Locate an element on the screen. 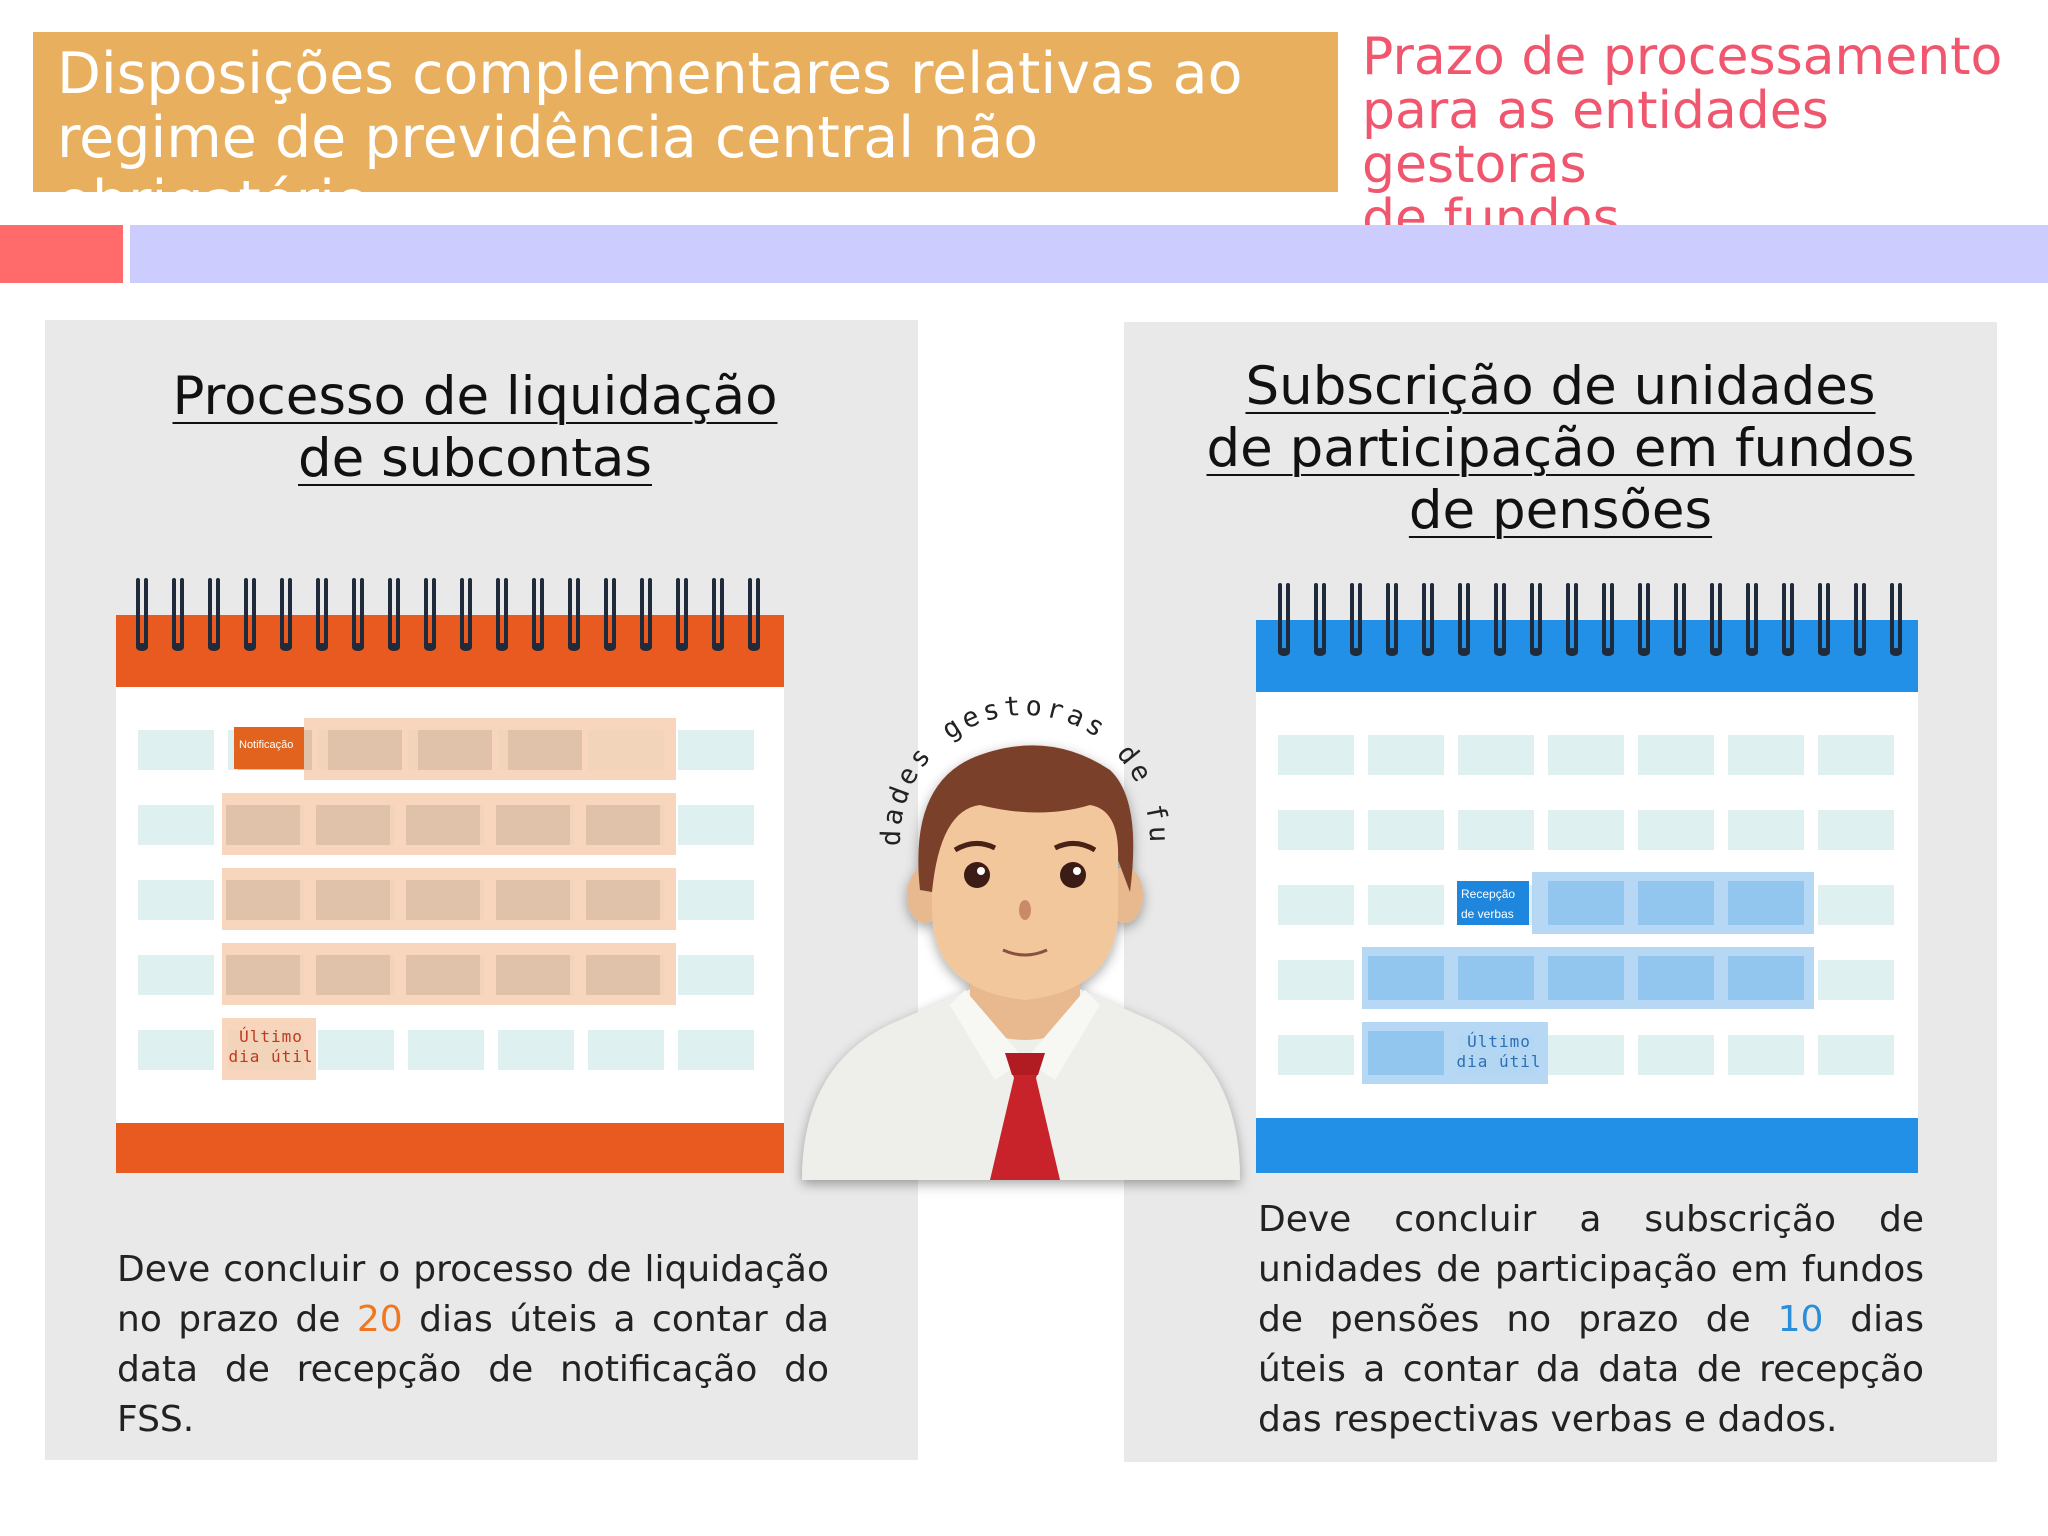 This screenshot has height=1536, width=2048. right-days-number: 10 is located at coordinates (1800, 1319).